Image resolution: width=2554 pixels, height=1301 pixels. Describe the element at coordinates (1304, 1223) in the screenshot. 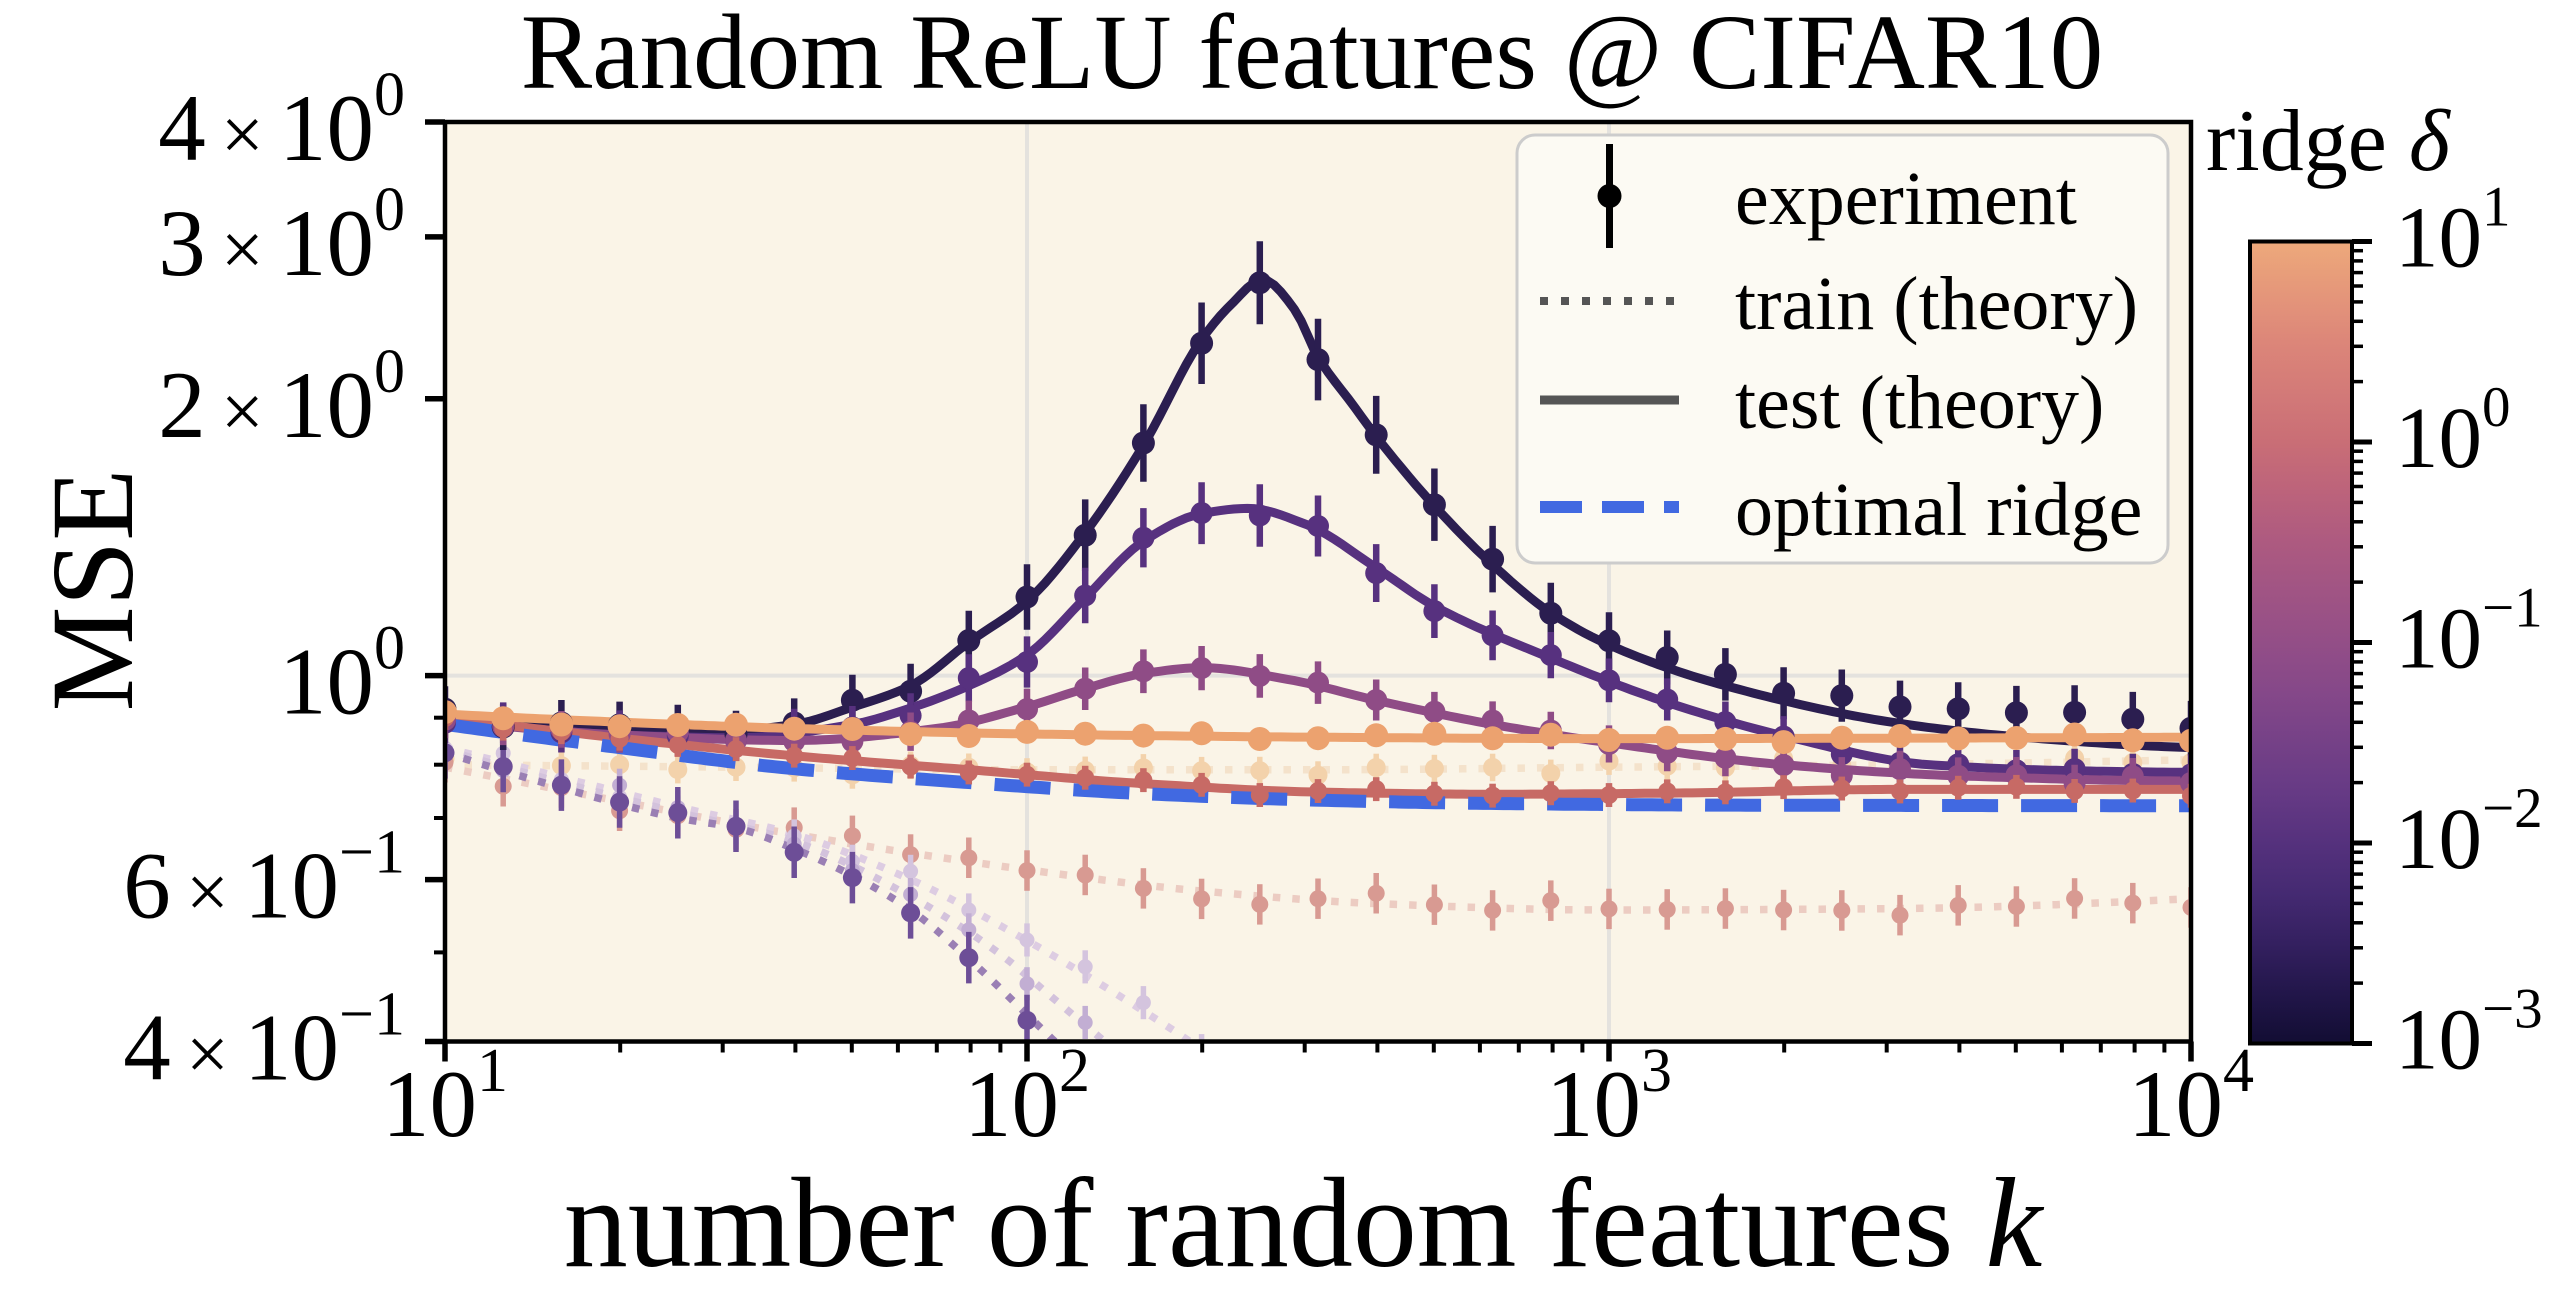

I see `svg-text: number of random features k` at that location.